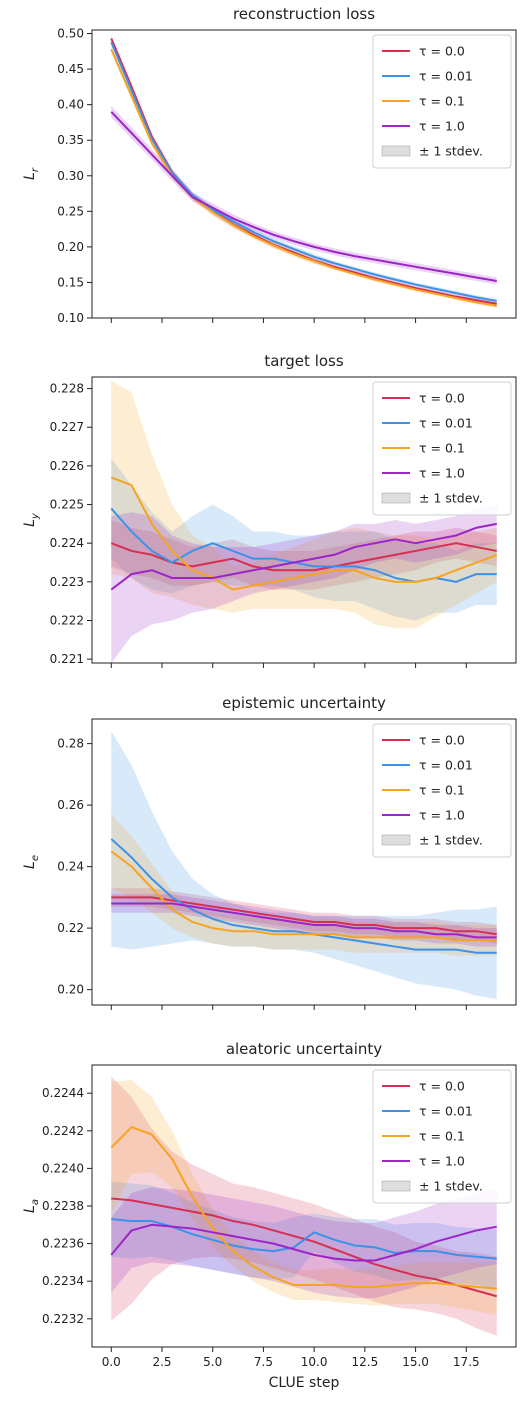 The image size is (520, 1404). I want to click on x-axis-label: CLUE step, so click(304, 1383).